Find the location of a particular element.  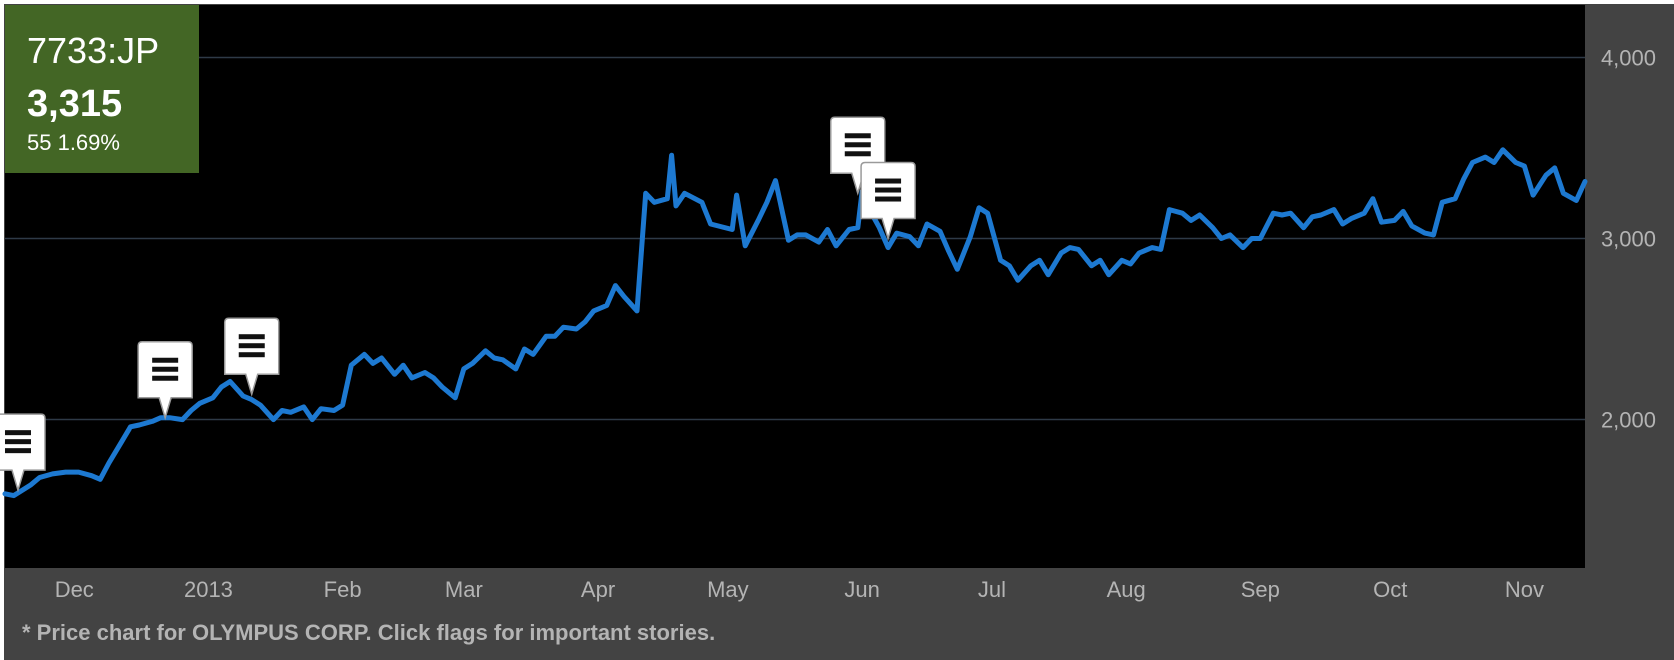

ticker-summary-box: 7733:JP 3,315 55 1.69% is located at coordinates (102, 89).